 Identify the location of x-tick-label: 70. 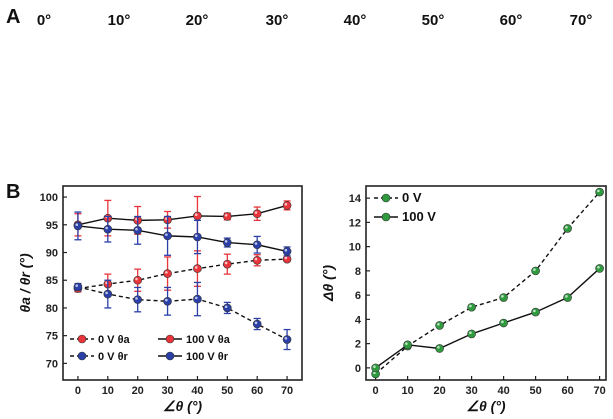
(599, 391).